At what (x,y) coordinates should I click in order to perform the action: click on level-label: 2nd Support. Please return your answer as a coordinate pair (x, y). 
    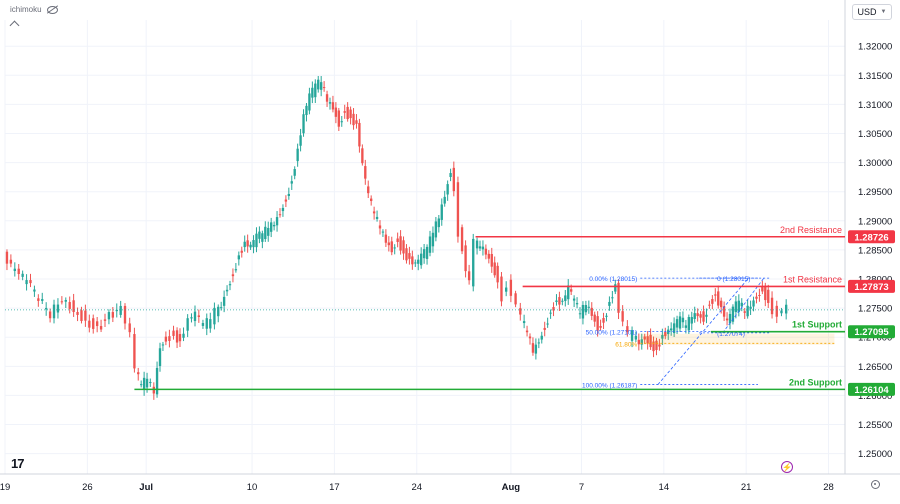
    Looking at the image, I should click on (815, 382).